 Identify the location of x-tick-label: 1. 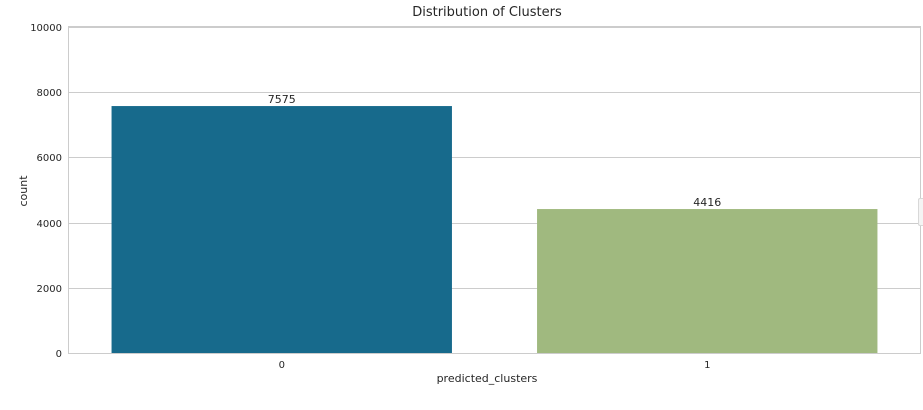
(707, 365).